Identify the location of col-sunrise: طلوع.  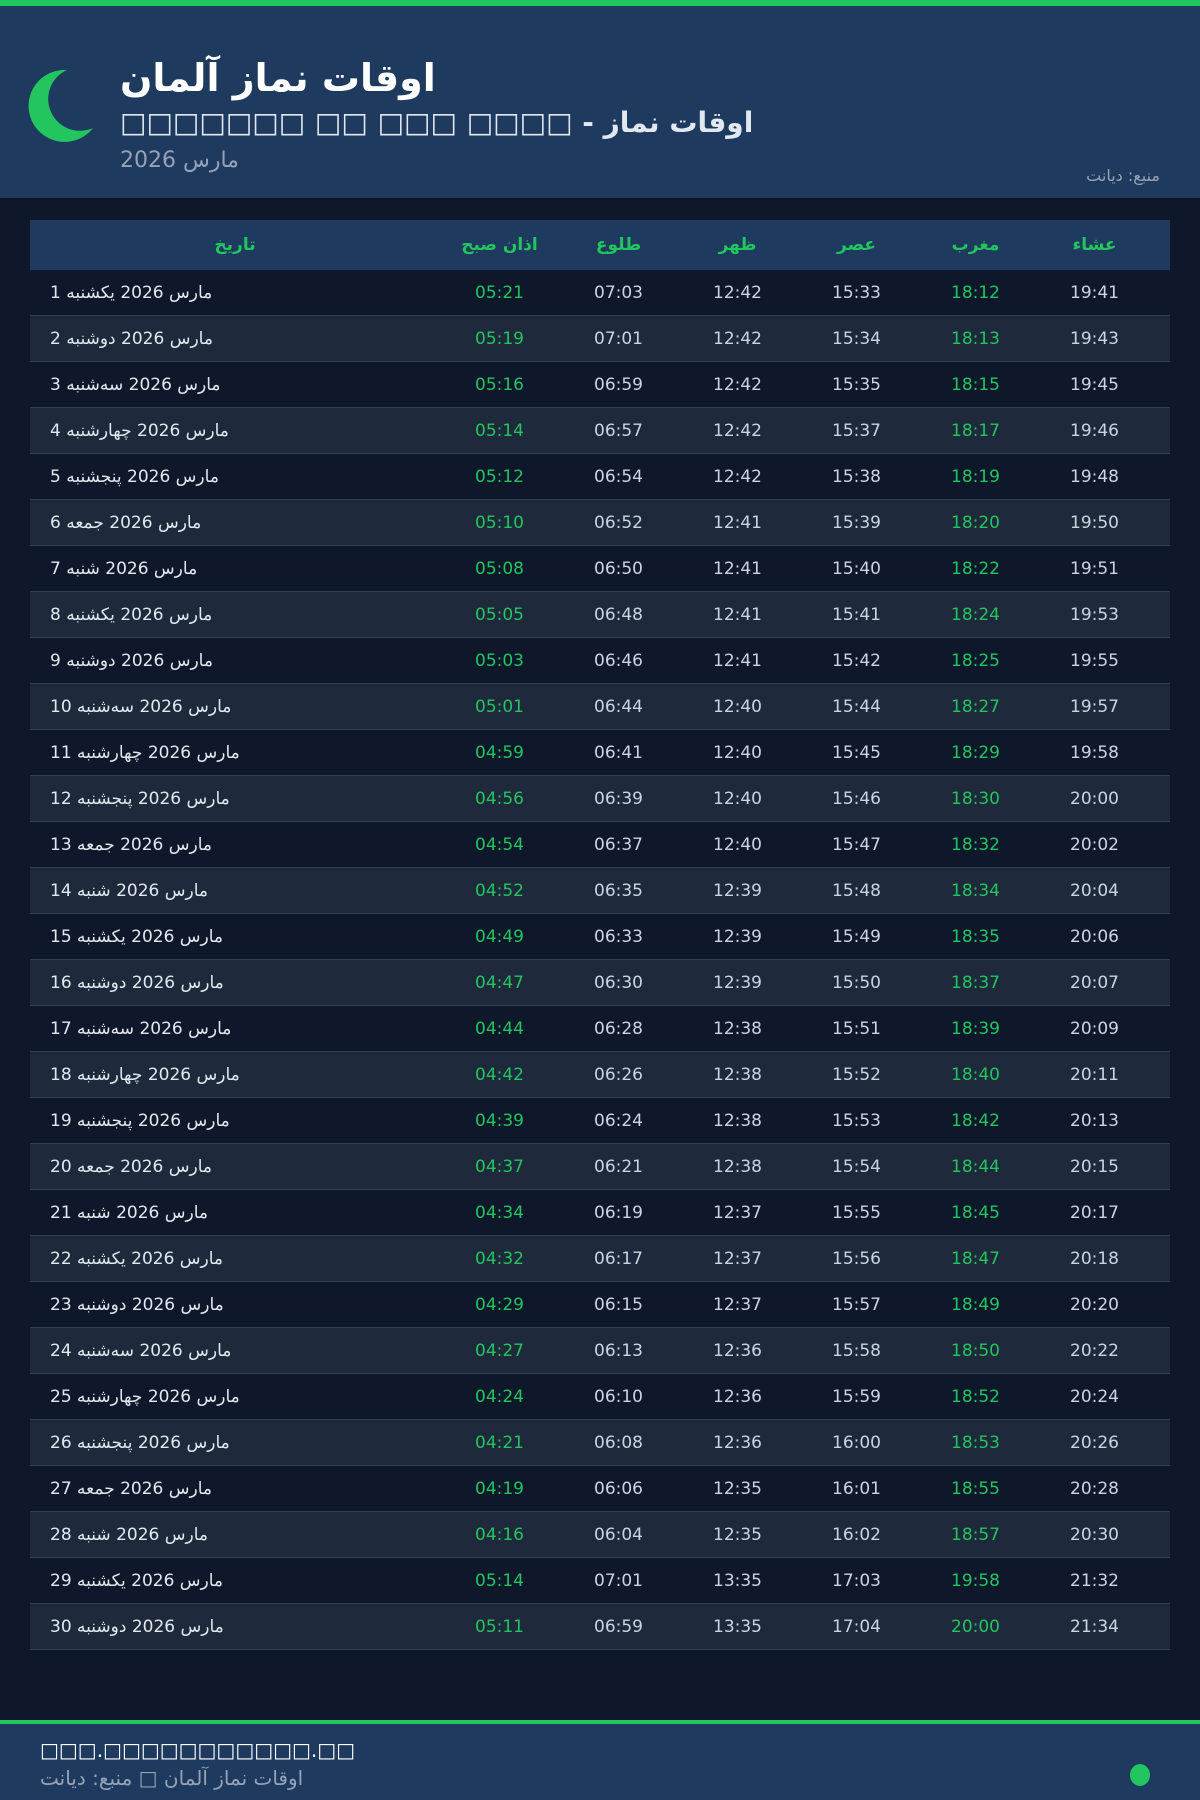
(618, 245).